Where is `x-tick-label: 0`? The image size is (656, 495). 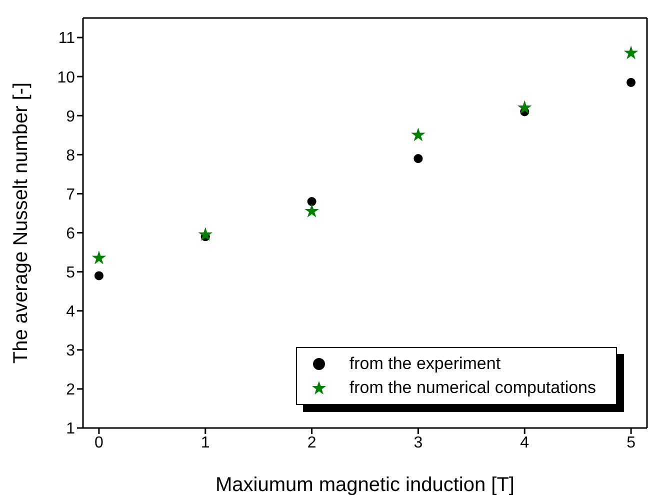
x-tick-label: 0 is located at coordinates (99, 443).